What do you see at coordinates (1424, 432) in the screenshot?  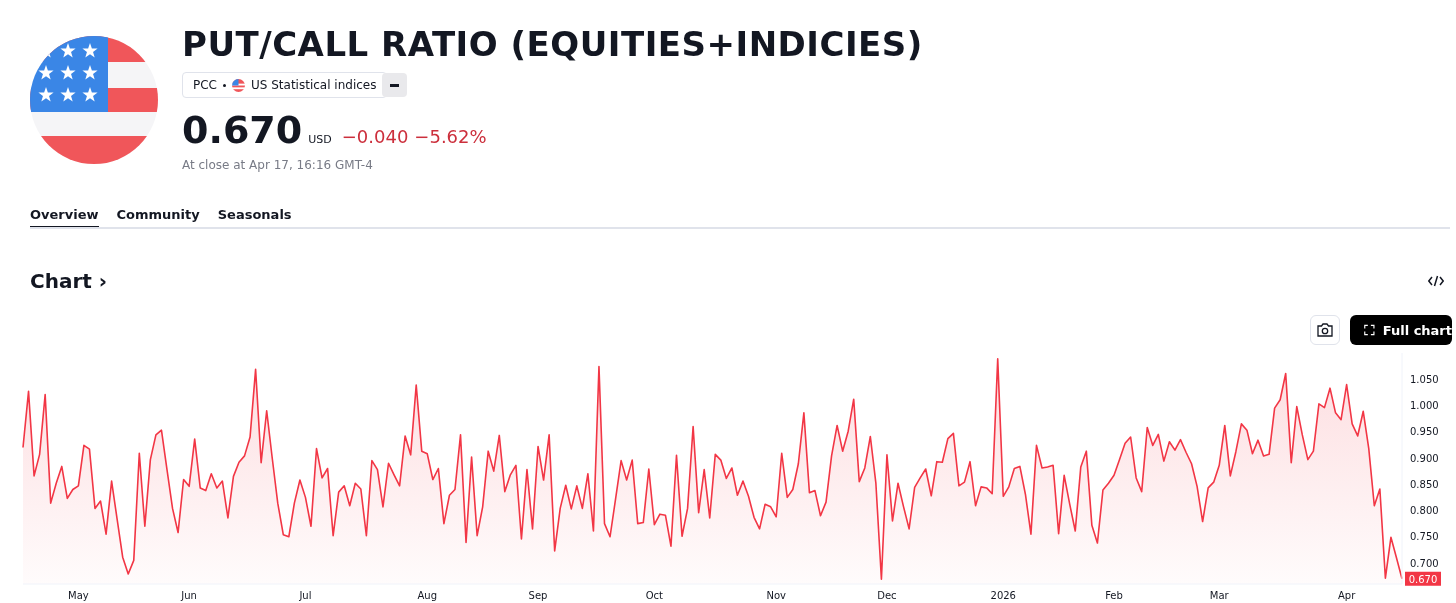 I see `y-tick-label: 0.950` at bounding box center [1424, 432].